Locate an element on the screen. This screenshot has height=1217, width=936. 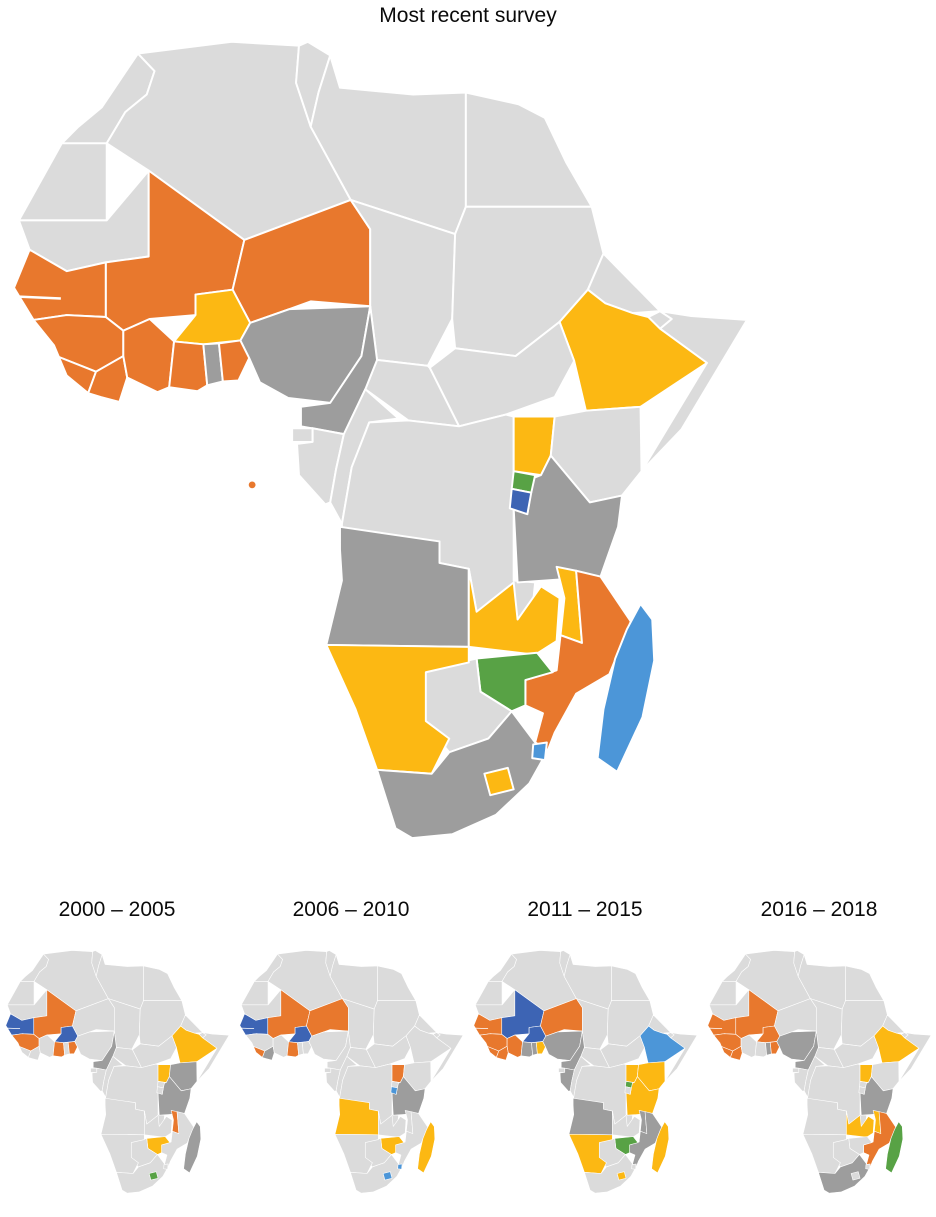
africa-map-instance-p4 is located at coordinates (819, 1072).